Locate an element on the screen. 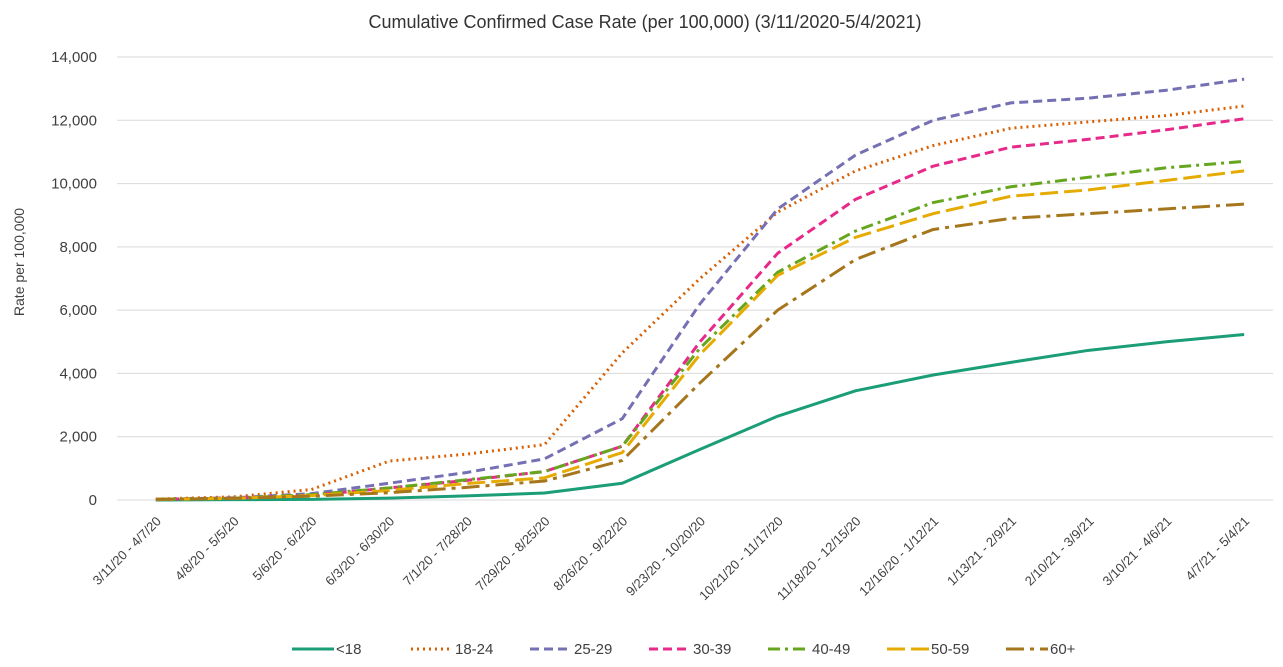 This screenshot has height=667, width=1283. x-tick-label: 3/11/20 - 4/7/20 is located at coordinates (127, 551).